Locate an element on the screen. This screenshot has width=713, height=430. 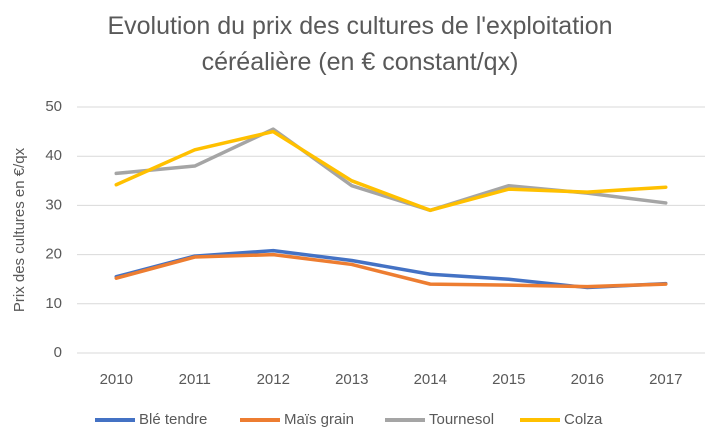
legend-label: Tournesol is located at coordinates (461, 419).